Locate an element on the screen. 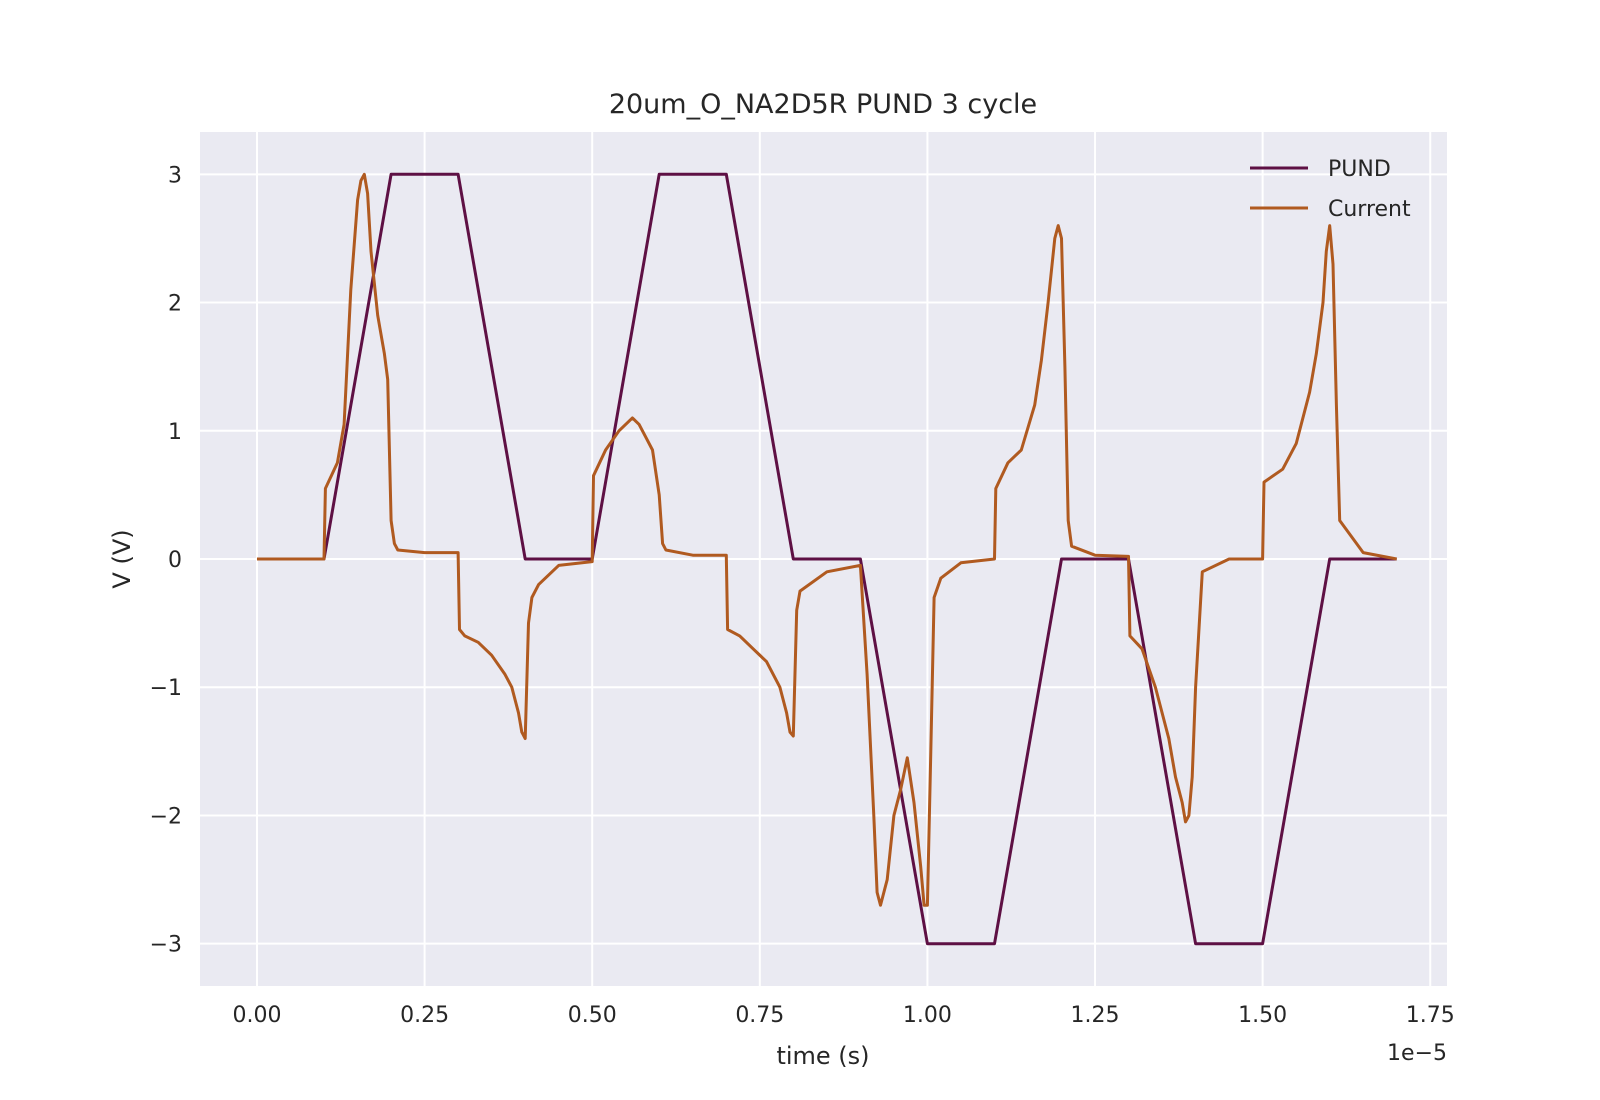 The width and height of the screenshot is (1600, 1100). legend-label-current: Current is located at coordinates (1369, 209).